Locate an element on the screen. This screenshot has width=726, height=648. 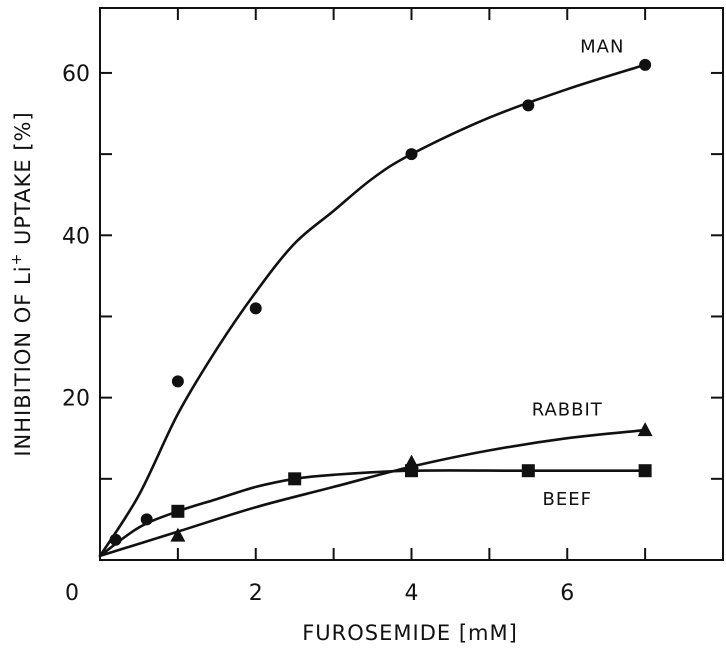
y-axis-title: INHIBITION OF Li+ UPTAKE [%] is located at coordinates (22, 283).